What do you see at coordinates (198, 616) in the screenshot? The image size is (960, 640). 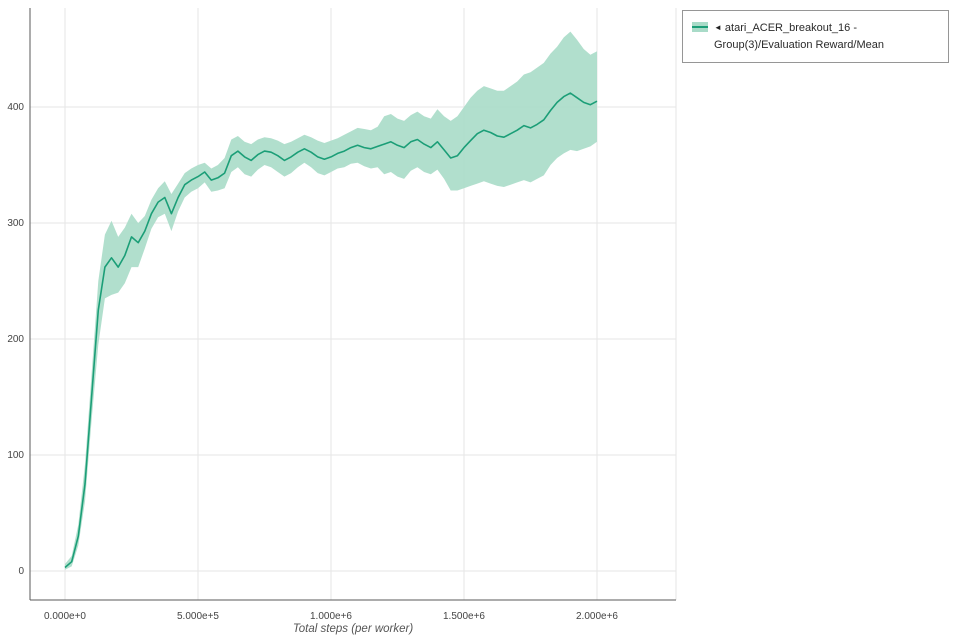 I see `svg-text: 5.000e+5` at bounding box center [198, 616].